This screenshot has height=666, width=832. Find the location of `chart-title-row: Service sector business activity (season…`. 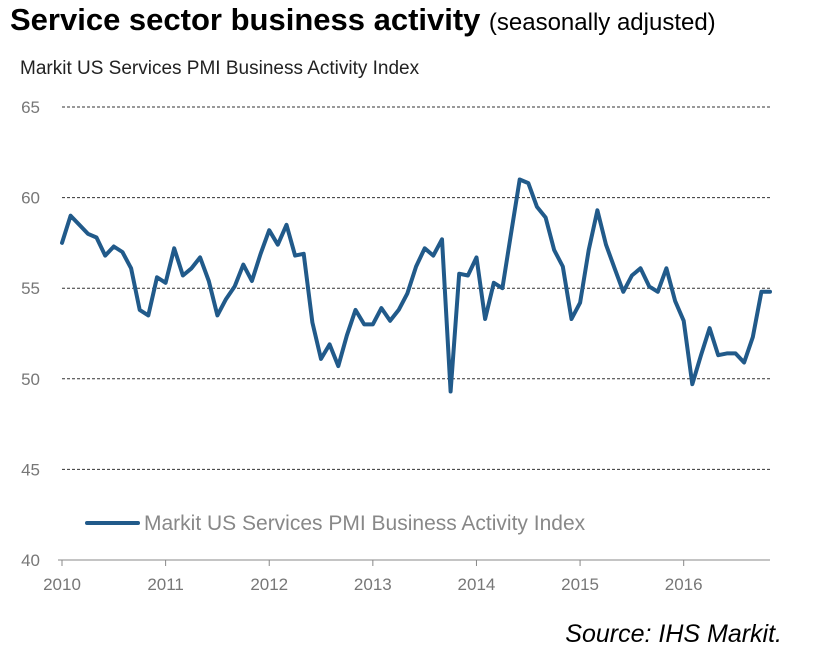

chart-title-row: Service sector business activity (season… is located at coordinates (363, 20).